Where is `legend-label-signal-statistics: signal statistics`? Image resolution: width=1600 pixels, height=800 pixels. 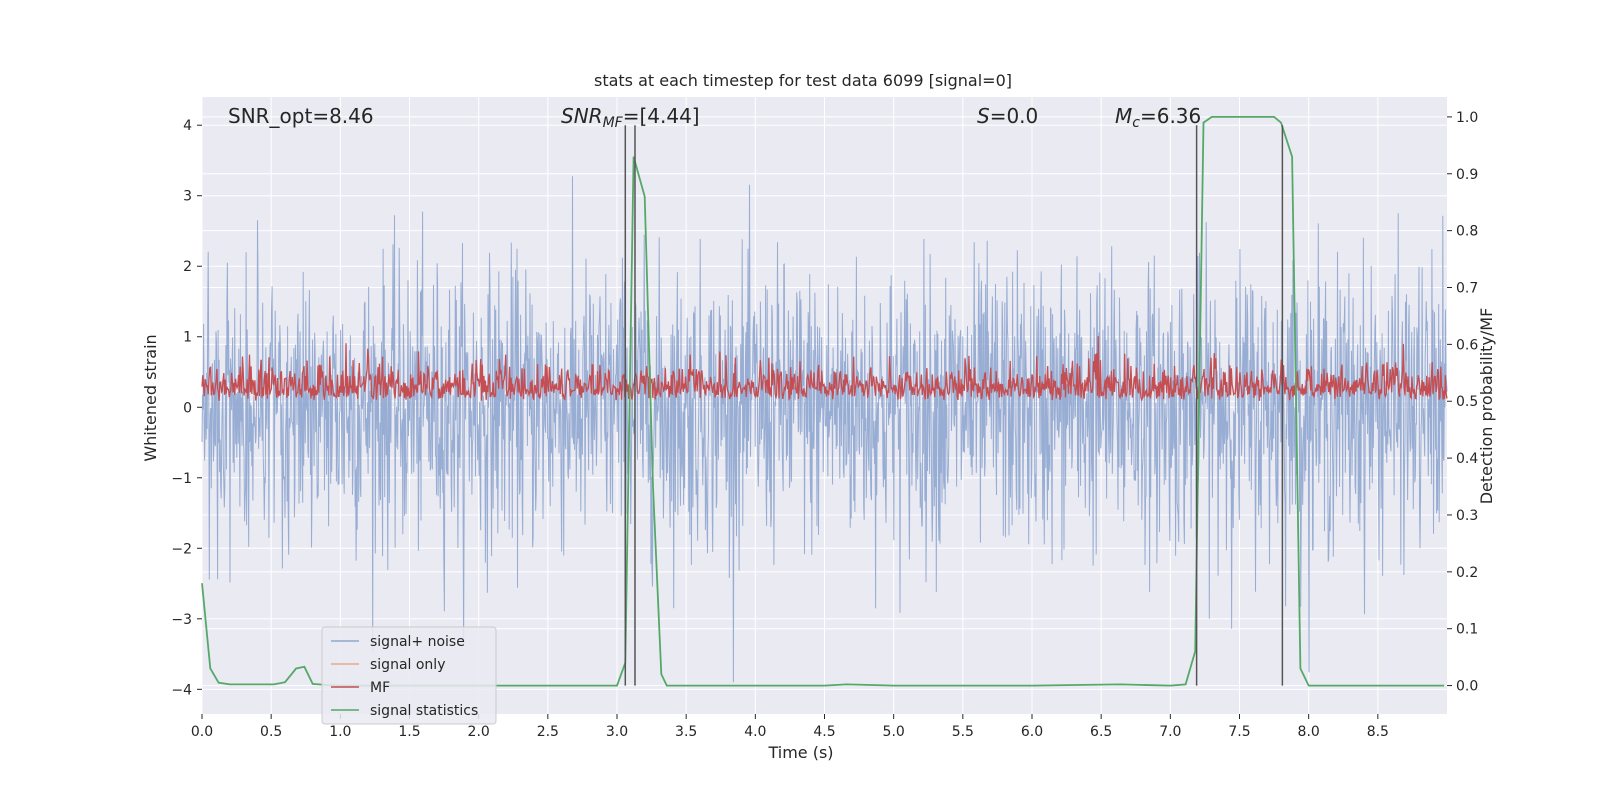 legend-label-signal-statistics: signal statistics is located at coordinates (424, 711).